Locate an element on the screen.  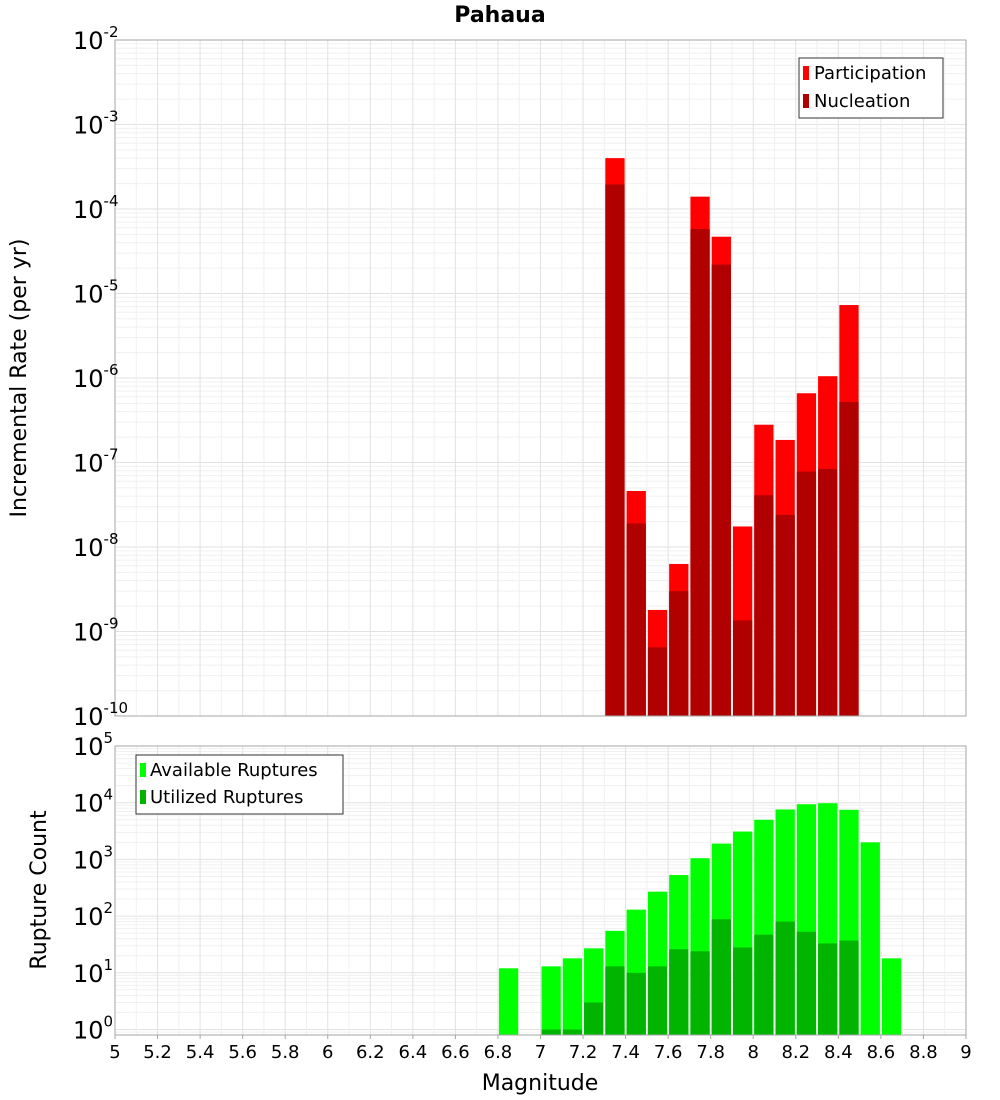
bottom-y-ticks: 10⁵ 10⁴ 10³ 10² 10¹ 10⁰ is located at coordinates (93, 887).